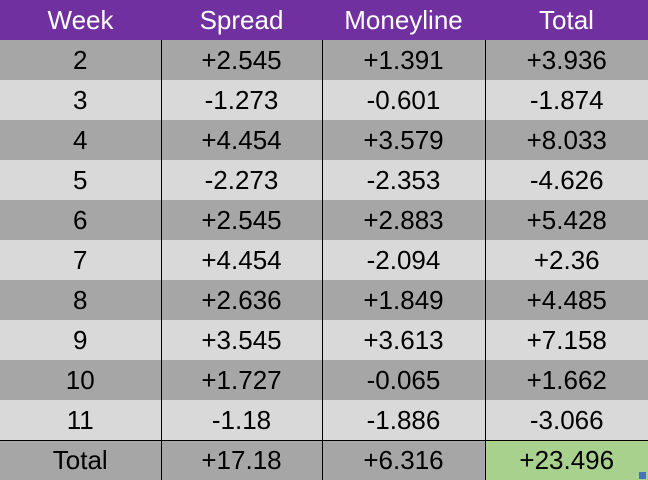 This screenshot has height=480, width=648. Describe the element at coordinates (566, 220) in the screenshot. I see `cell-total: +5.428` at that location.